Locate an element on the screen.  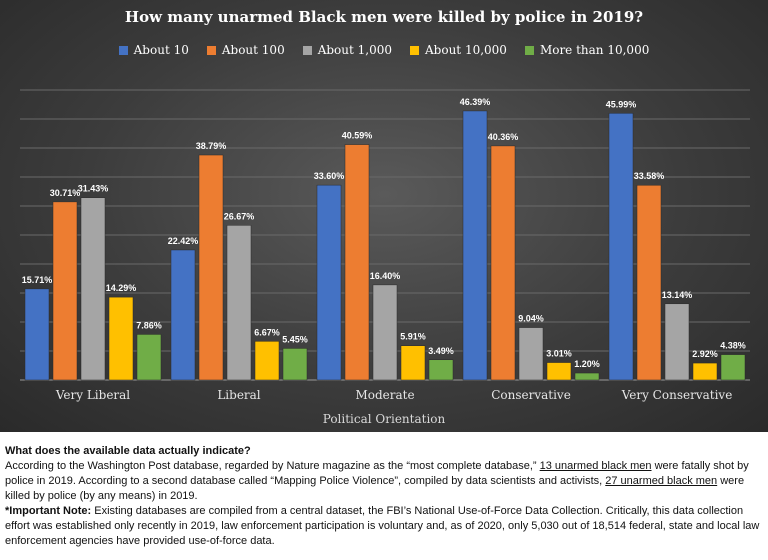
data-label: 38.79% is located at coordinates (211, 146).